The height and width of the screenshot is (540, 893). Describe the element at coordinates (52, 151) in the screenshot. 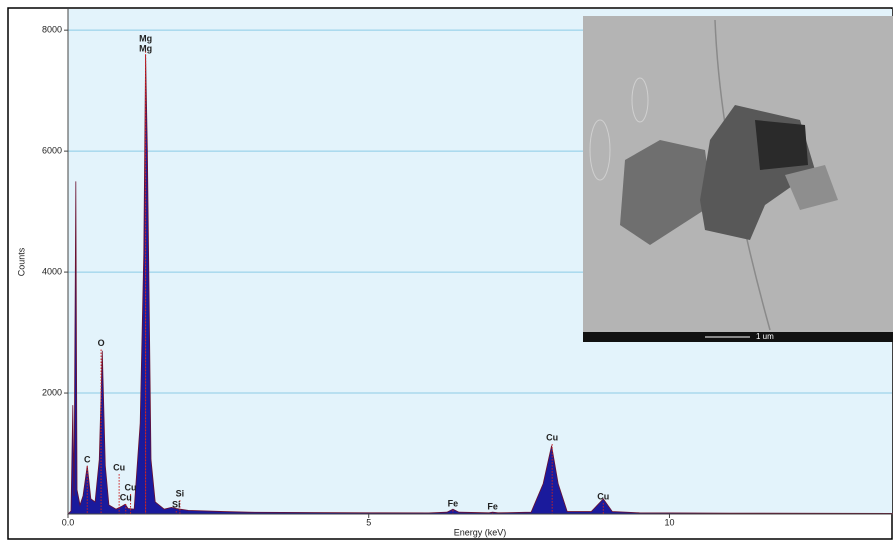

I see `y-tick-label: 6000` at that location.